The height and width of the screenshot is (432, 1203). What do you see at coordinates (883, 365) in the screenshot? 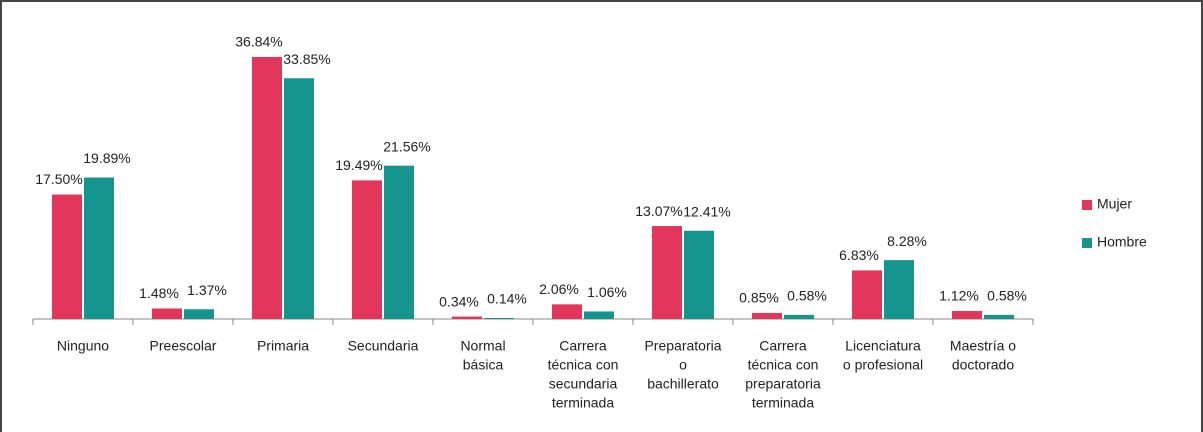
I see `x-tick-label: o profesional` at bounding box center [883, 365].